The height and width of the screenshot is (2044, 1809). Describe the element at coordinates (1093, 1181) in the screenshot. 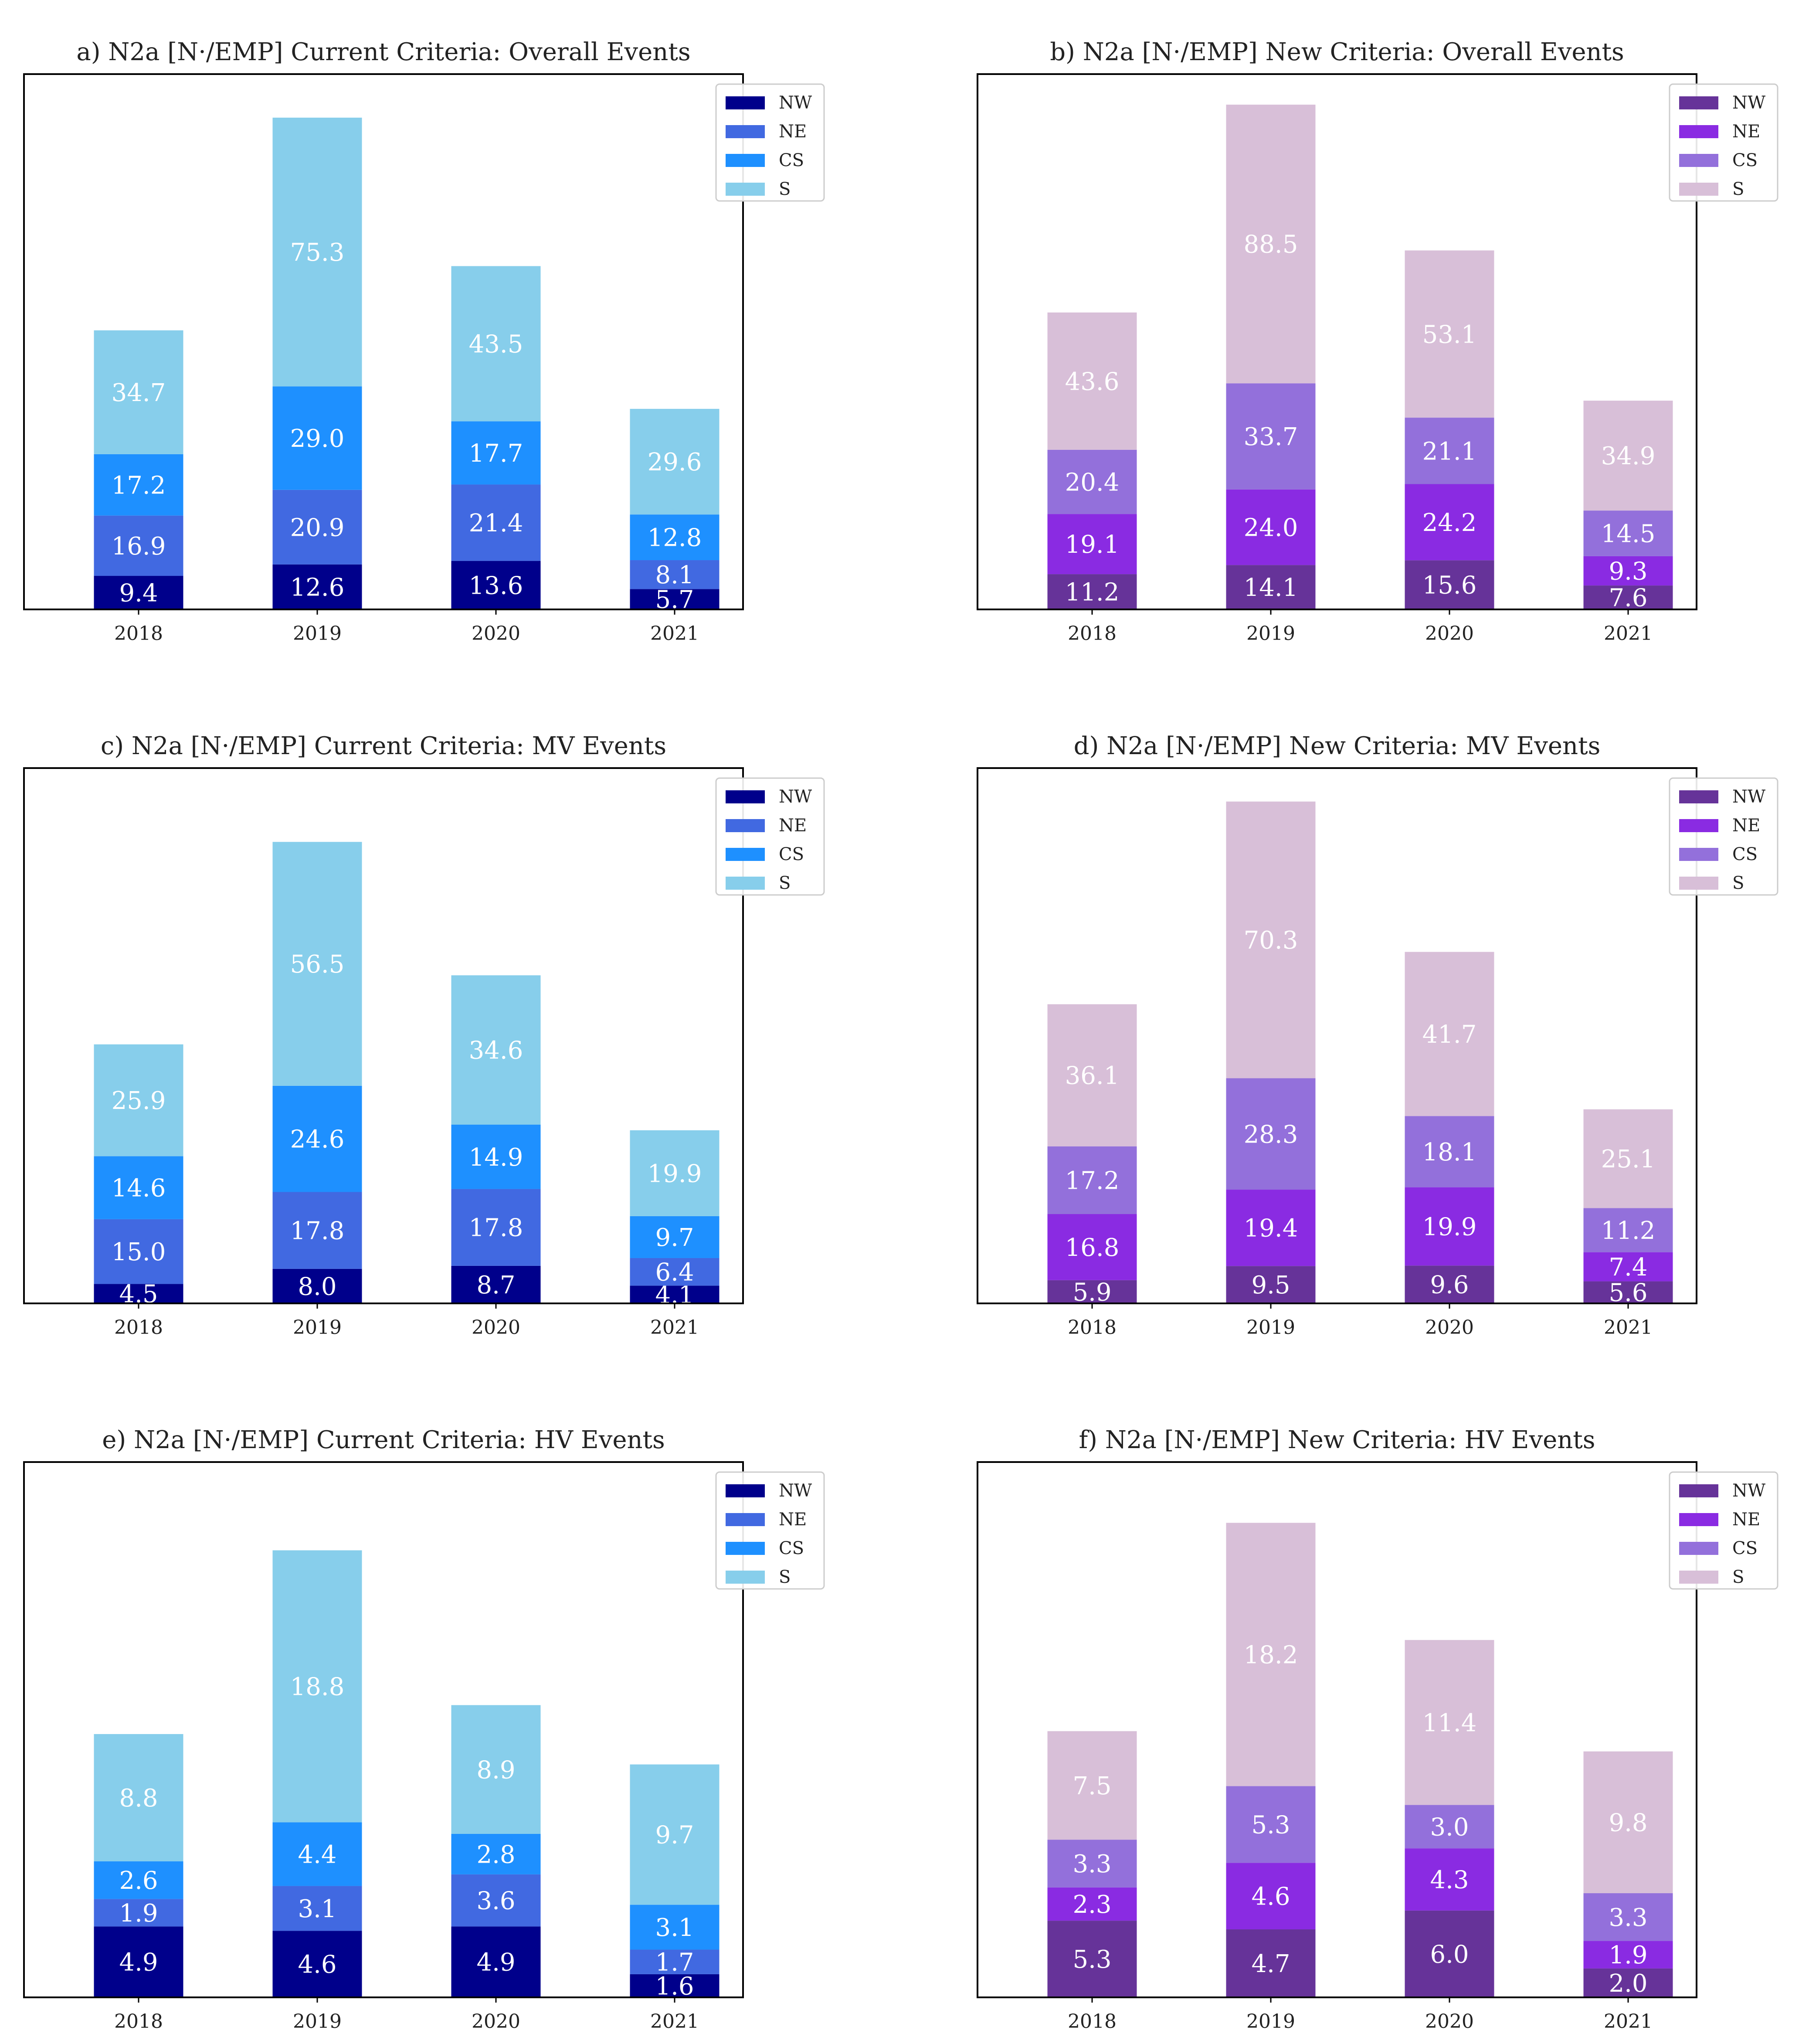

I see `data-label-cs-2018: 17.2` at that location.